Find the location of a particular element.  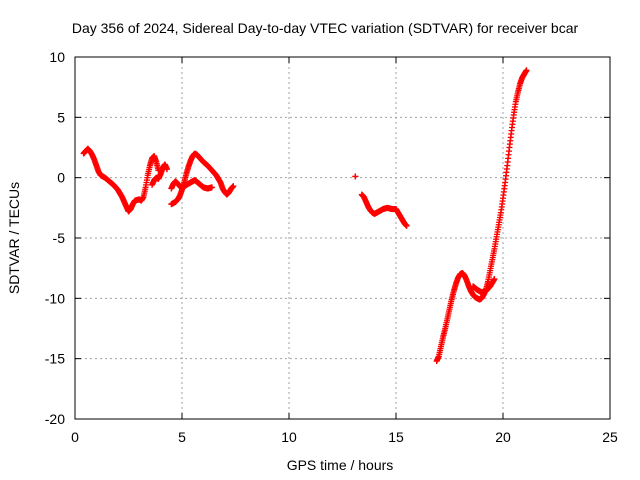

x-tick-label: 15 is located at coordinates (396, 437).